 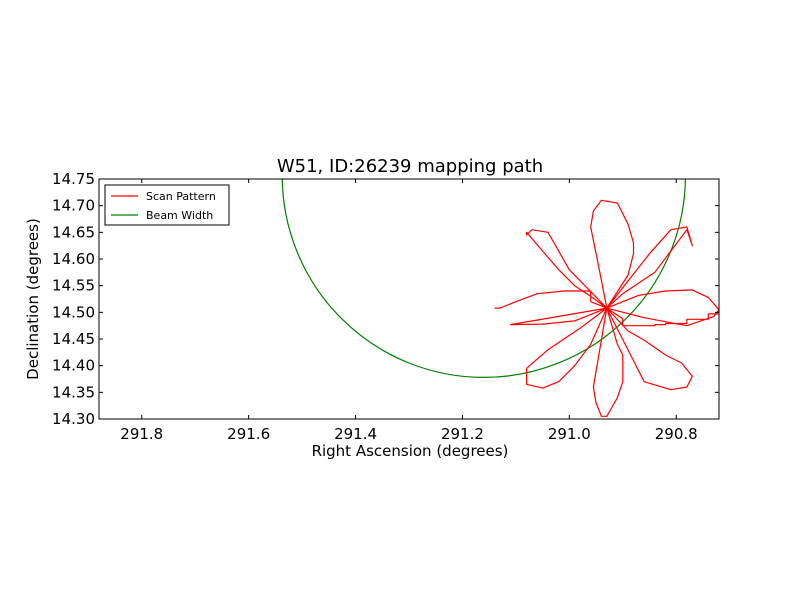 What do you see at coordinates (73, 286) in the screenshot?
I see `y-tick-label: 14.55` at bounding box center [73, 286].